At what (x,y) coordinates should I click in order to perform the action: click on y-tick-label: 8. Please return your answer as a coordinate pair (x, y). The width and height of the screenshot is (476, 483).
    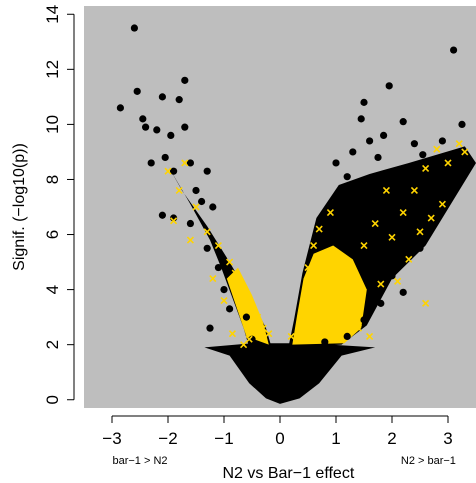
    Looking at the image, I should click on (52, 179).